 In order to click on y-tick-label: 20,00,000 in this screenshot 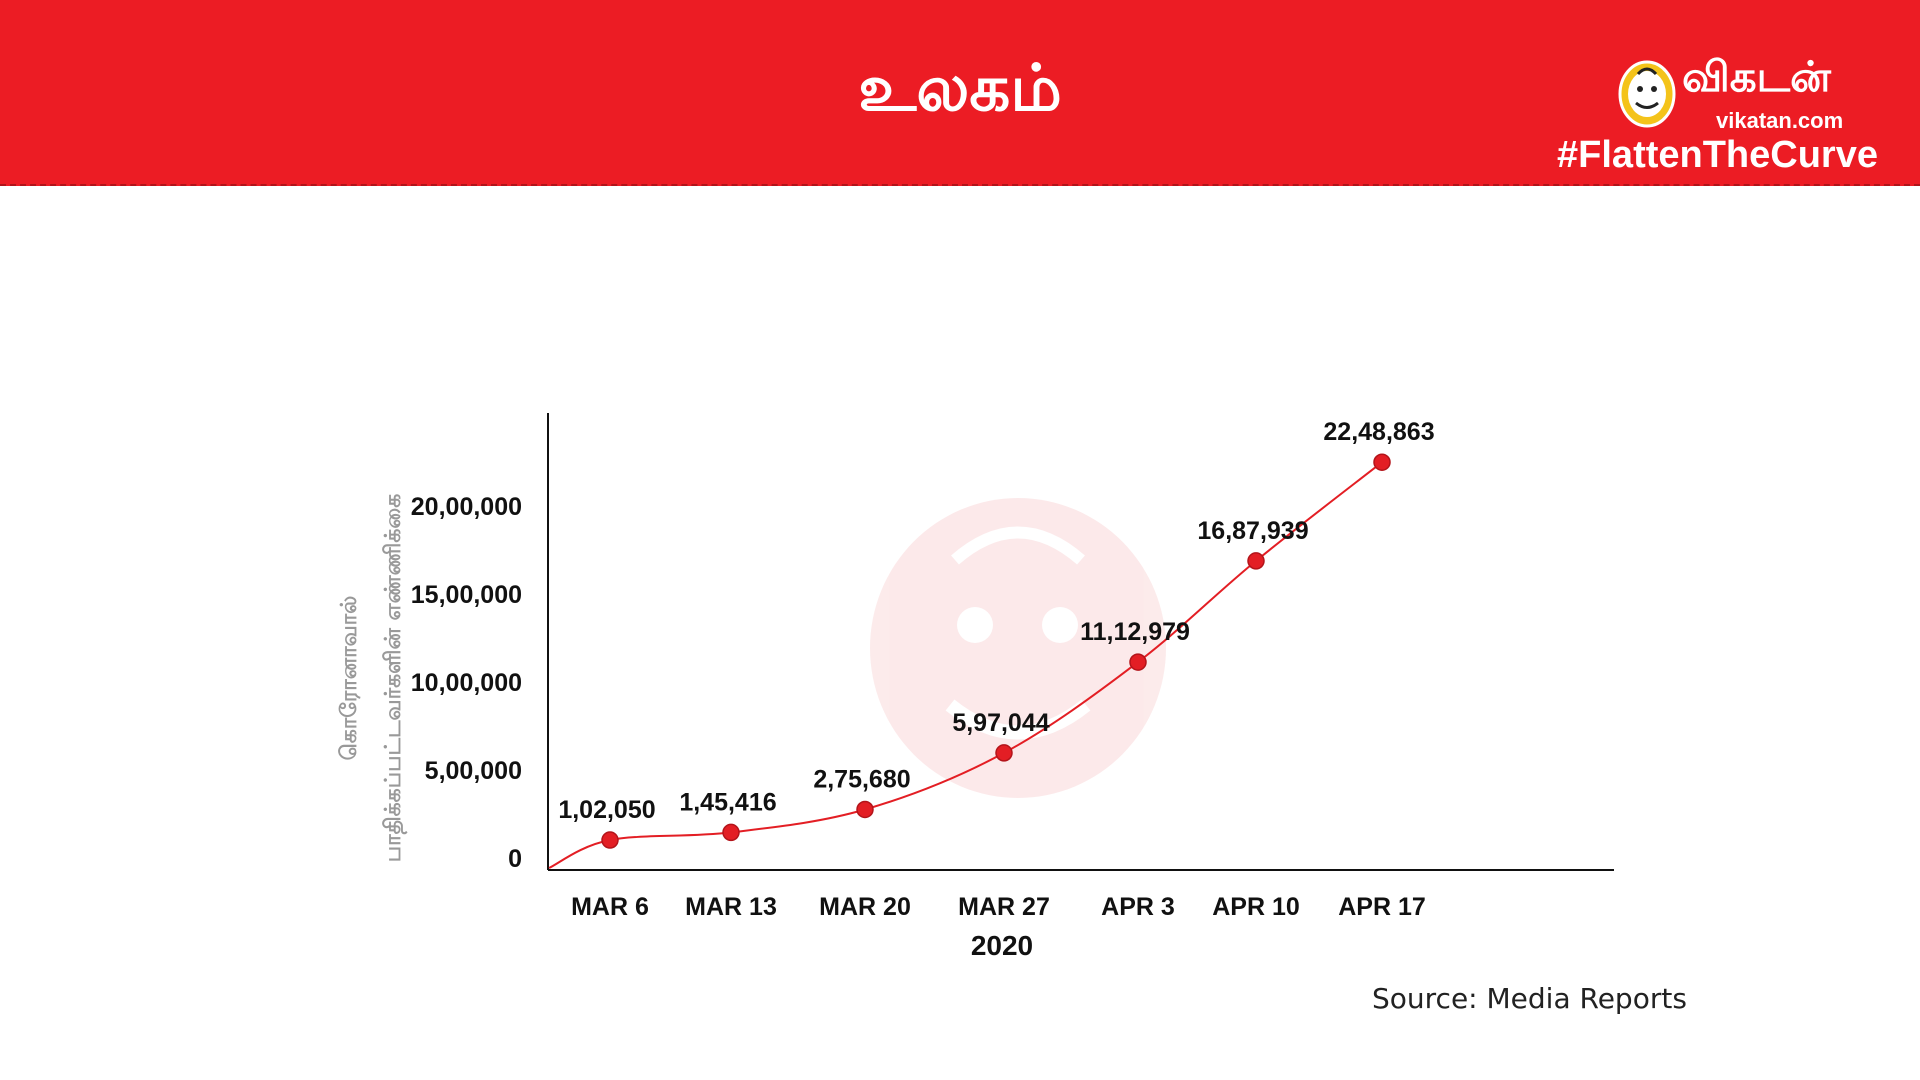, I will do `click(466, 507)`.